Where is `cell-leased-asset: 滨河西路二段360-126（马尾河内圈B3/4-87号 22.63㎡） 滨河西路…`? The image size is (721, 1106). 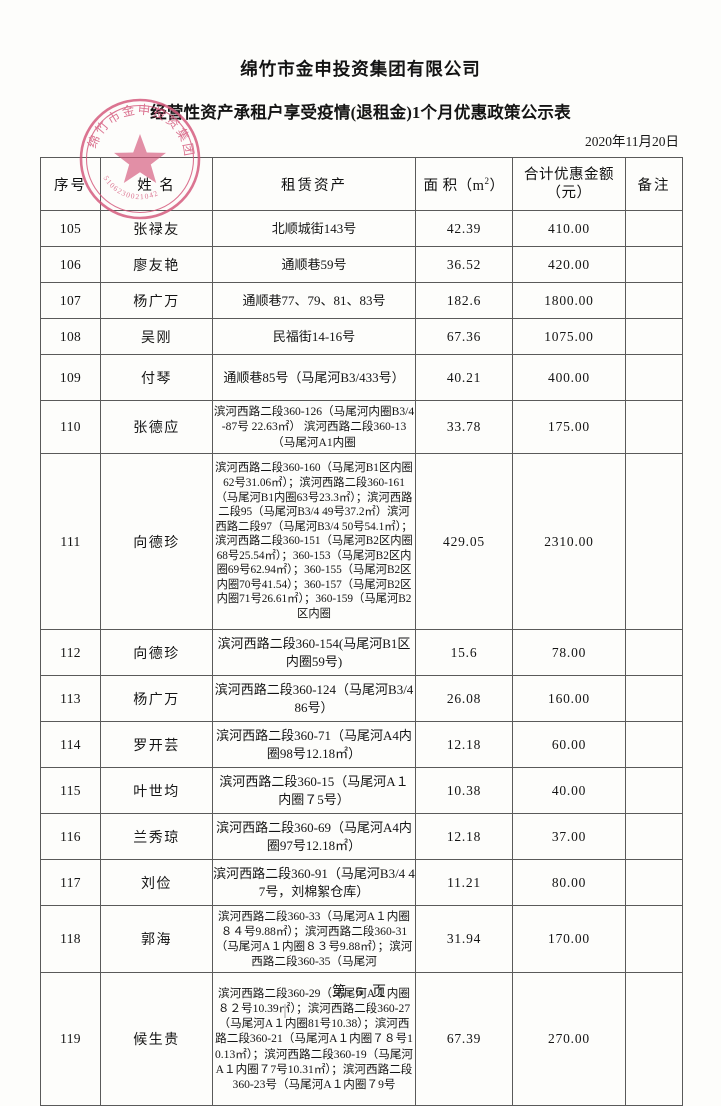 cell-leased-asset: 滨河西路二段360-126（马尾河内圈B3/4-87号 22.63㎡） 滨河西路… is located at coordinates (314, 427).